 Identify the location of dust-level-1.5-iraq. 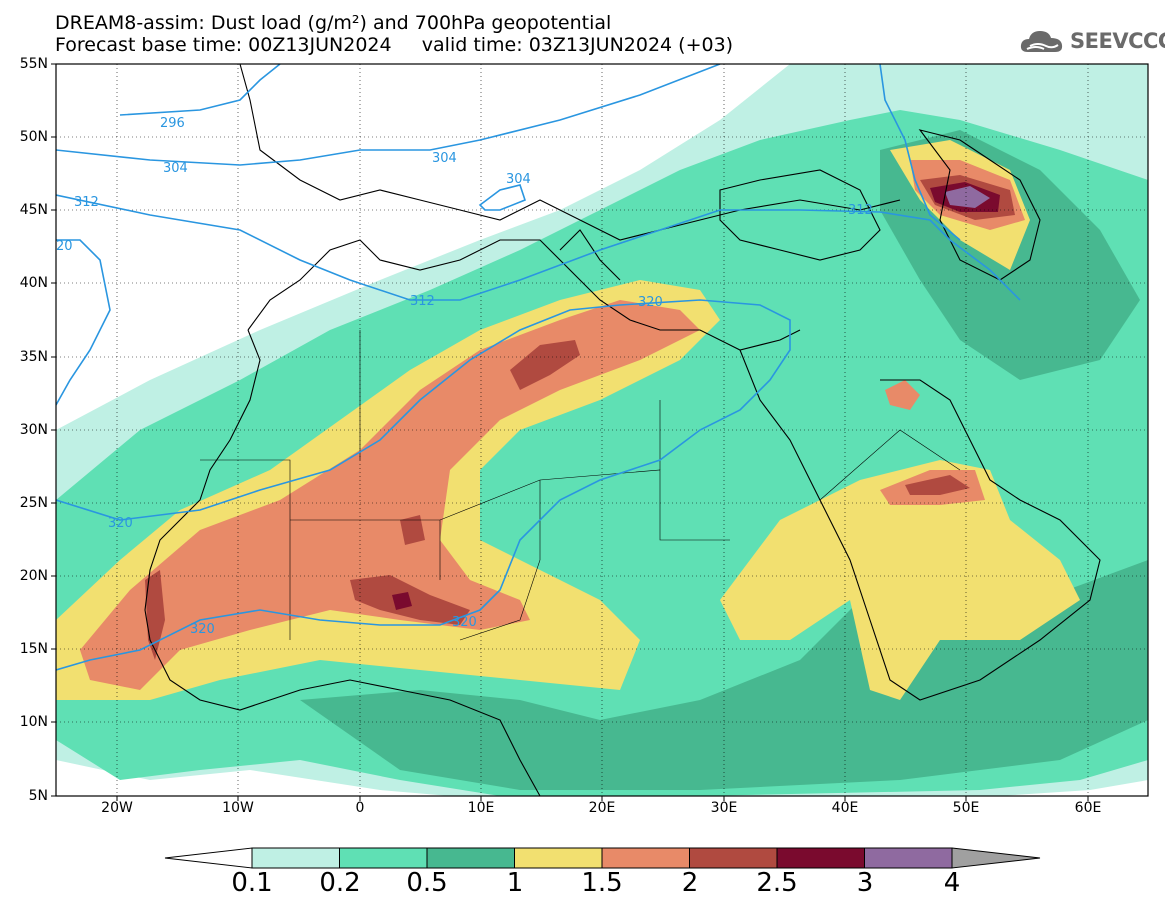
(902, 395).